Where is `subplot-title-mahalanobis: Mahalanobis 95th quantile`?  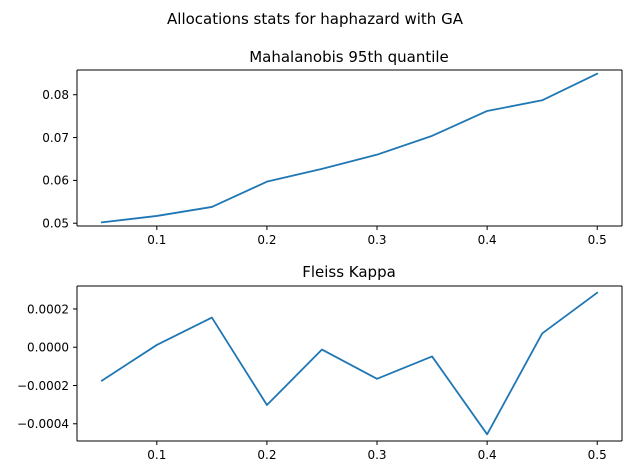
subplot-title-mahalanobis: Mahalanobis 95th quantile is located at coordinates (349, 57).